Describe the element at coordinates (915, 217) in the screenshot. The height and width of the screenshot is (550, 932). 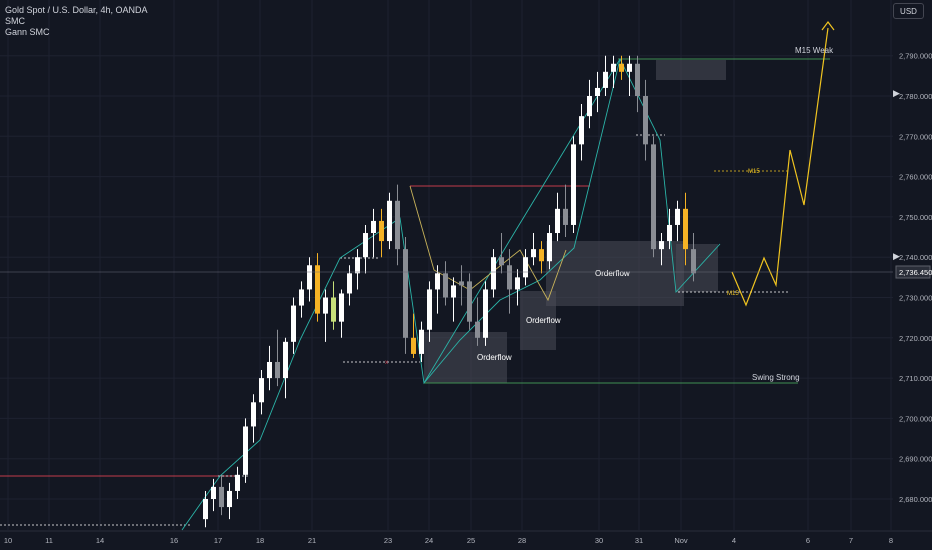
I see `y-tick-label: 2,750.000` at that location.